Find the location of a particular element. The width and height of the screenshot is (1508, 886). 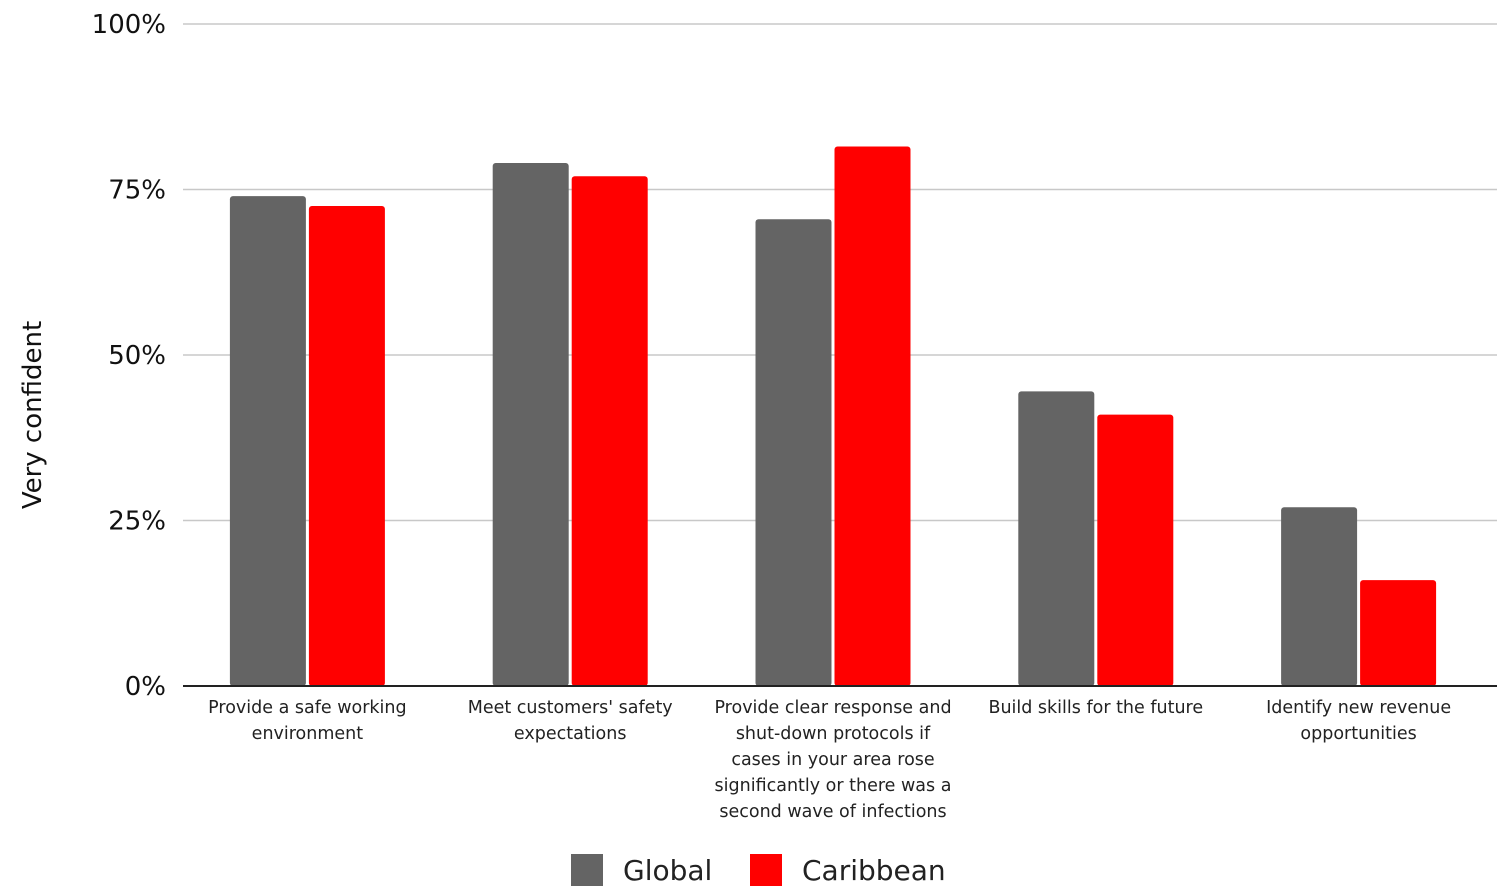

legend: Global Caribbean is located at coordinates (758, 870).